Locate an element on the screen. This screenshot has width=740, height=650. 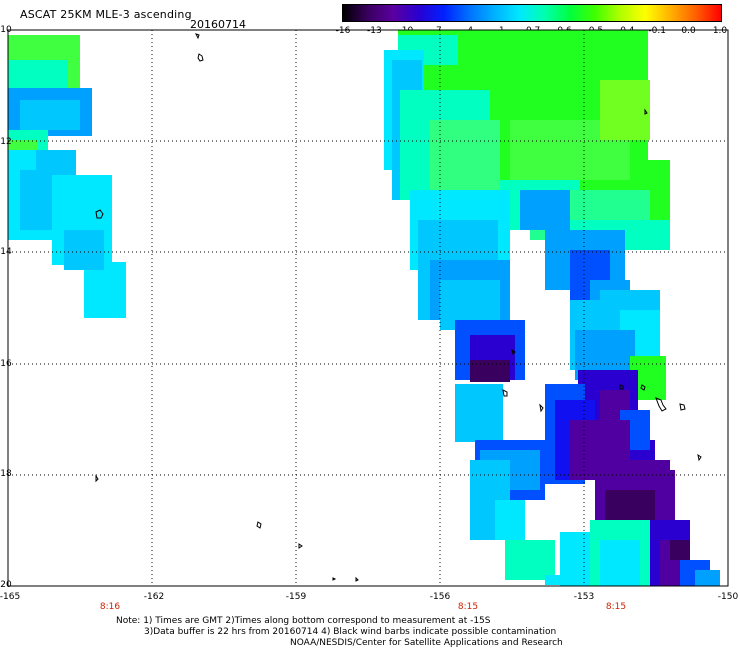
lat-label-20: -20 is located at coordinates (6, 585).